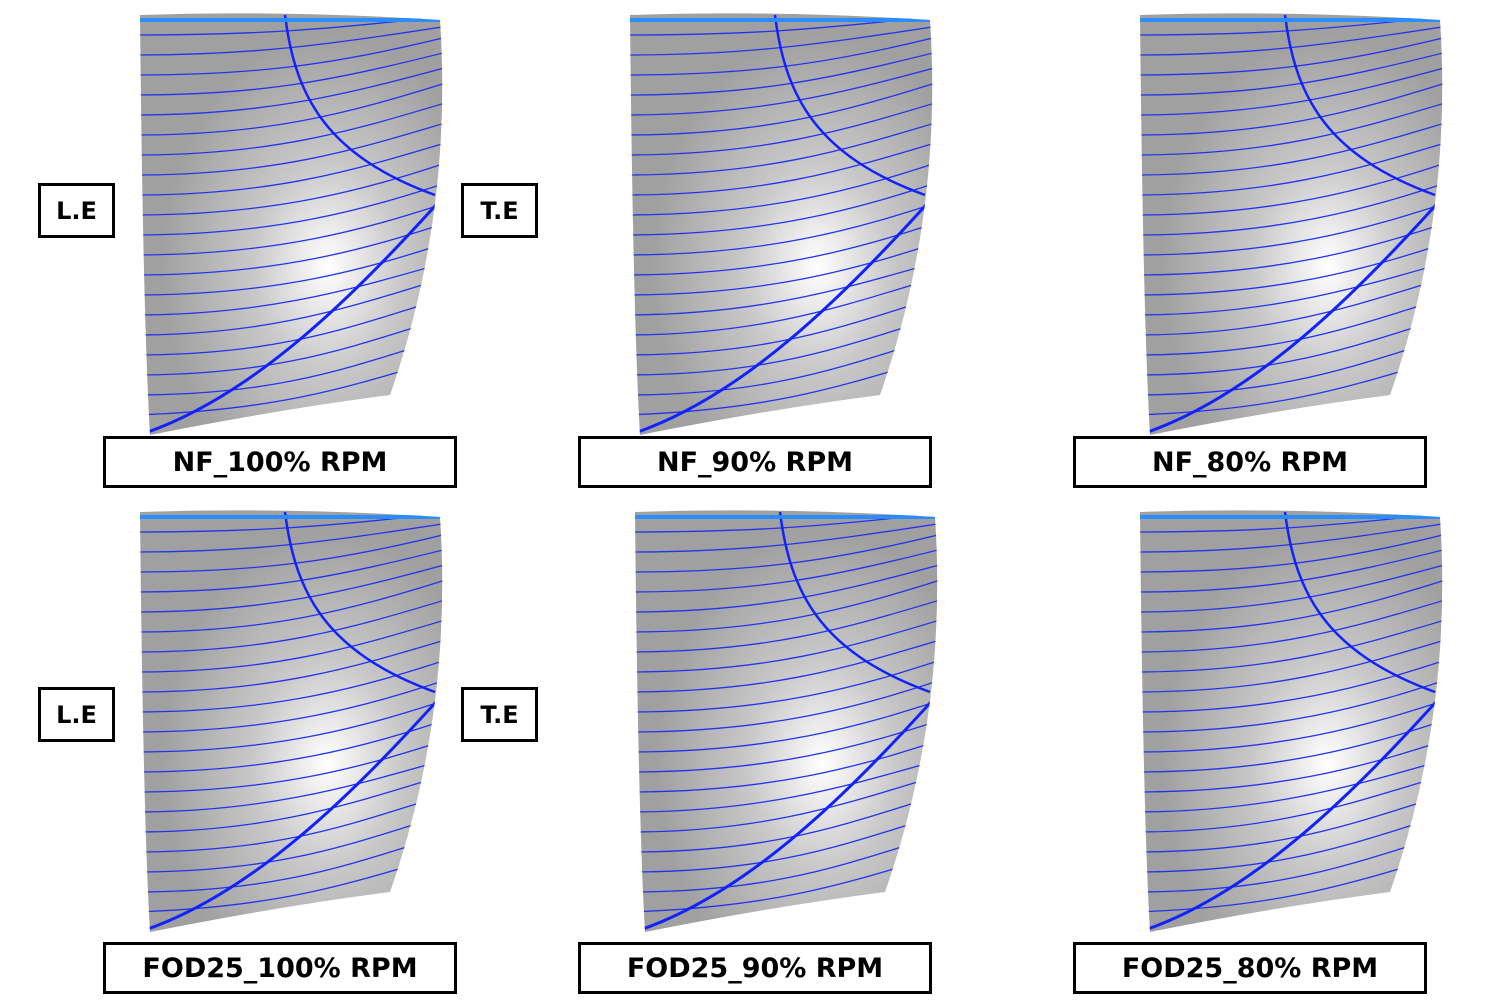 This screenshot has height=1003, width=1512. What do you see at coordinates (280, 968) in the screenshot?
I see `panel-label: FOD25_100% RPM` at bounding box center [280, 968].